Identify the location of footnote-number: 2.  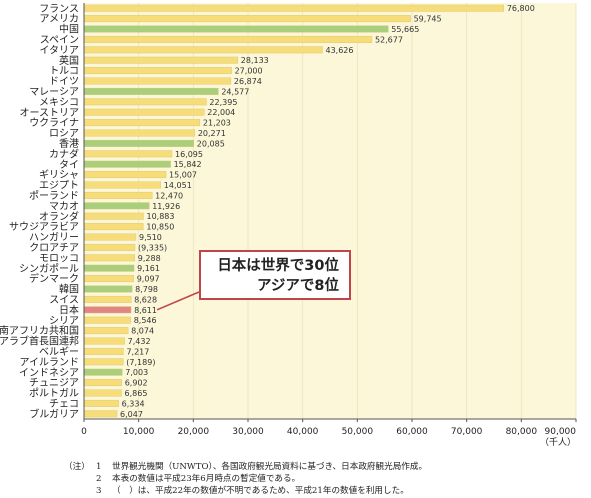
(99, 479).